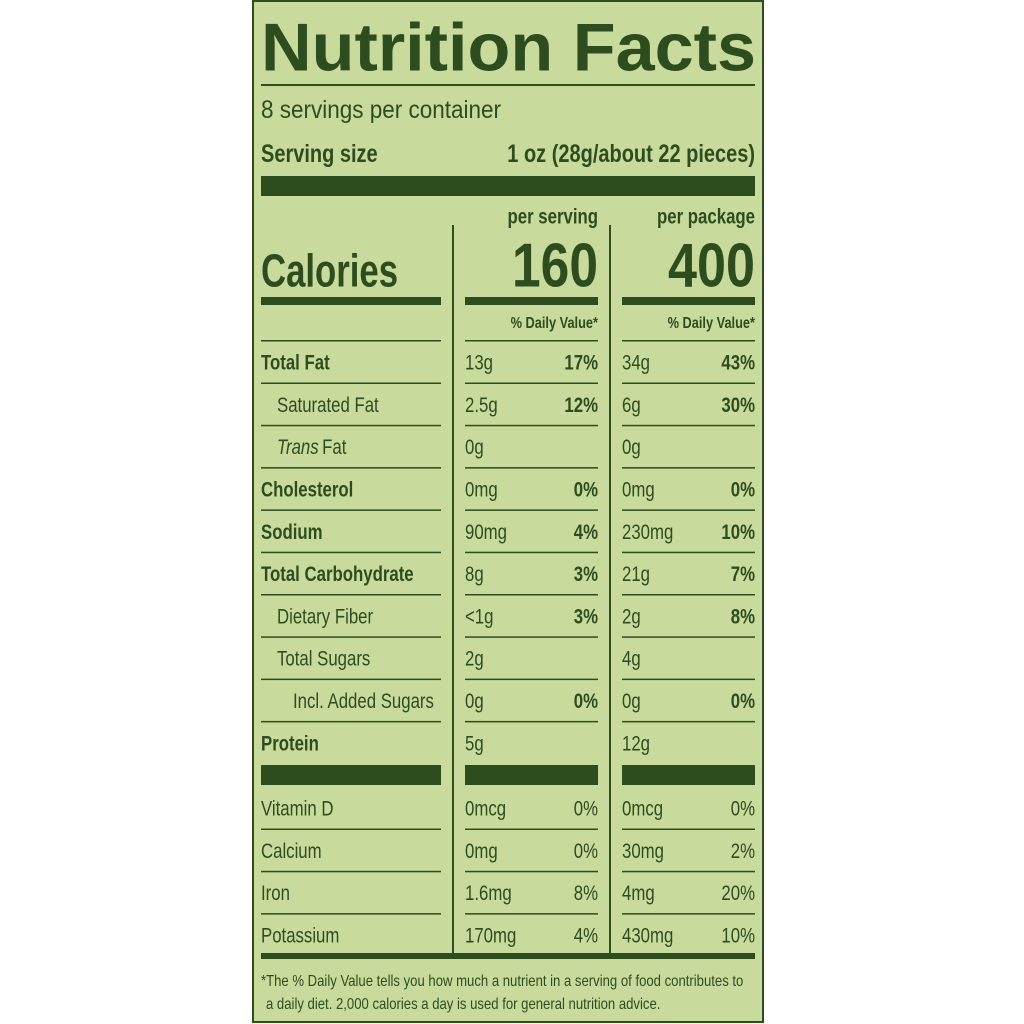  Describe the element at coordinates (706, 217) in the screenshot. I see `column-header: per package` at that location.